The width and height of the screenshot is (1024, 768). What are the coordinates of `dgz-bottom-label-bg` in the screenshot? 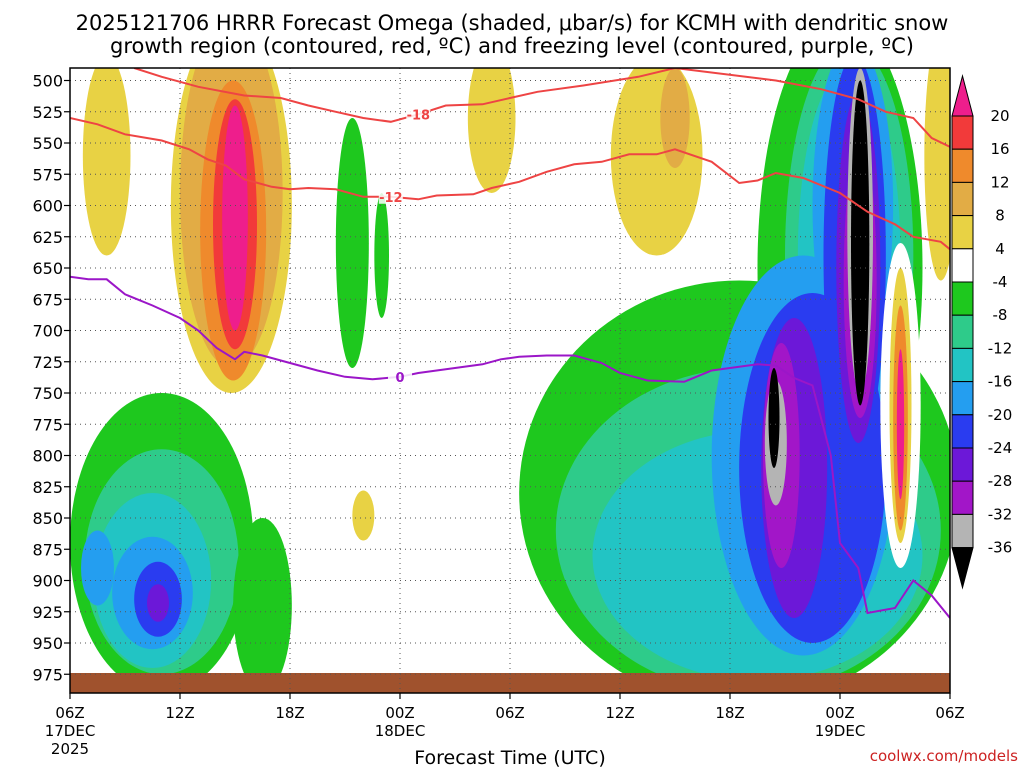 It's located at (390, 196).